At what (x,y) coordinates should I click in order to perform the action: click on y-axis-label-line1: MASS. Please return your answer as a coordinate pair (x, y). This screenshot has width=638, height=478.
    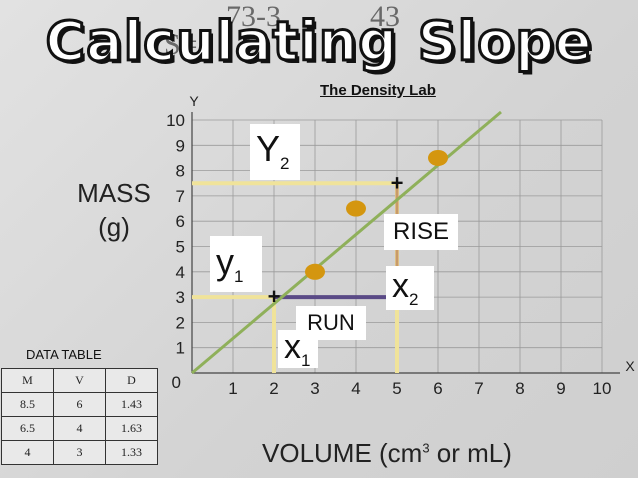
    Looking at the image, I should click on (114, 193).